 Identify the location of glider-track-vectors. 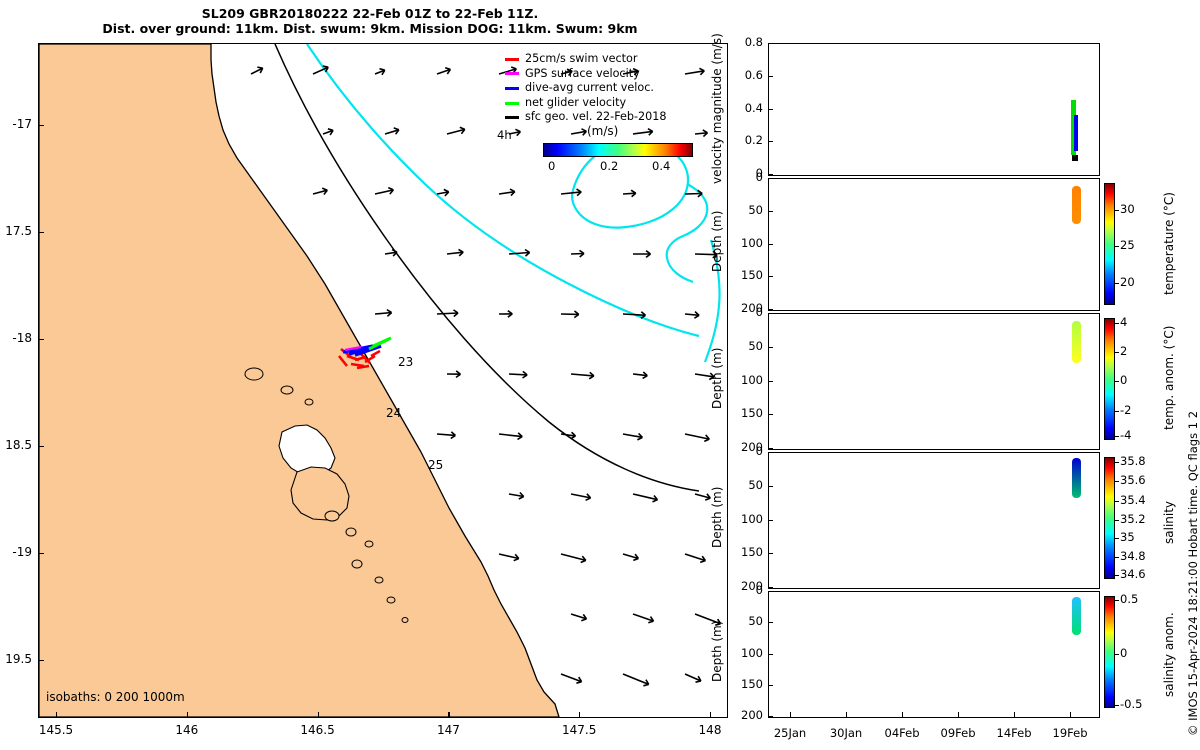
(364, 353).